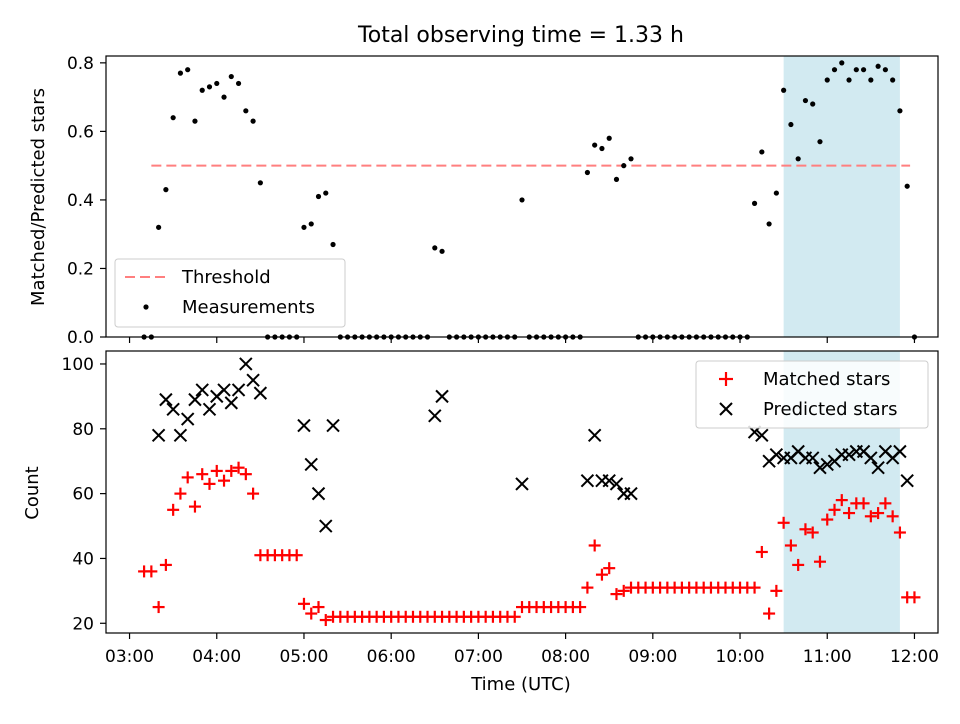 The width and height of the screenshot is (960, 724). Describe the element at coordinates (80, 269) in the screenshot. I see `top-y-tick-label: 0.2` at that location.